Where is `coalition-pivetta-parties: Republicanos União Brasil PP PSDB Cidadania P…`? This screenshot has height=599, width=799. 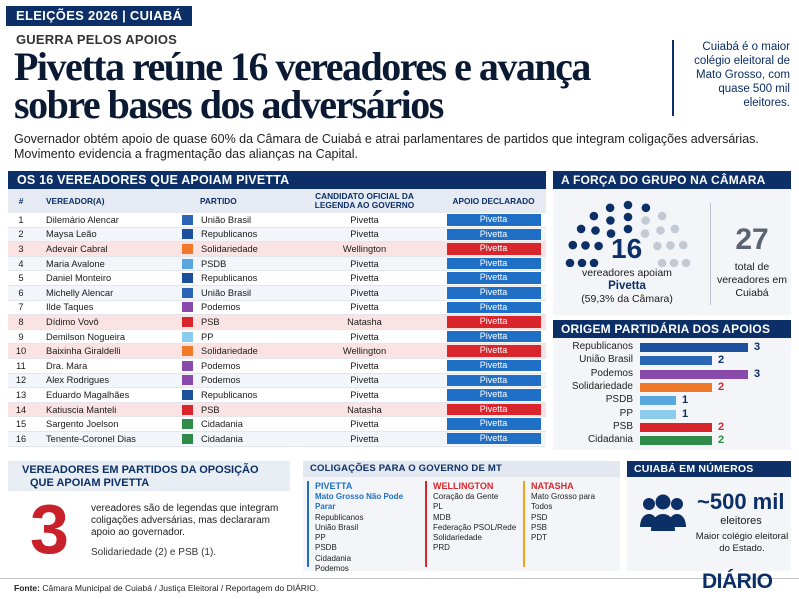
coalition-pivetta-parties: Republicanos União Brasil PP PSDB Cidadania P… is located at coordinates (364, 544).